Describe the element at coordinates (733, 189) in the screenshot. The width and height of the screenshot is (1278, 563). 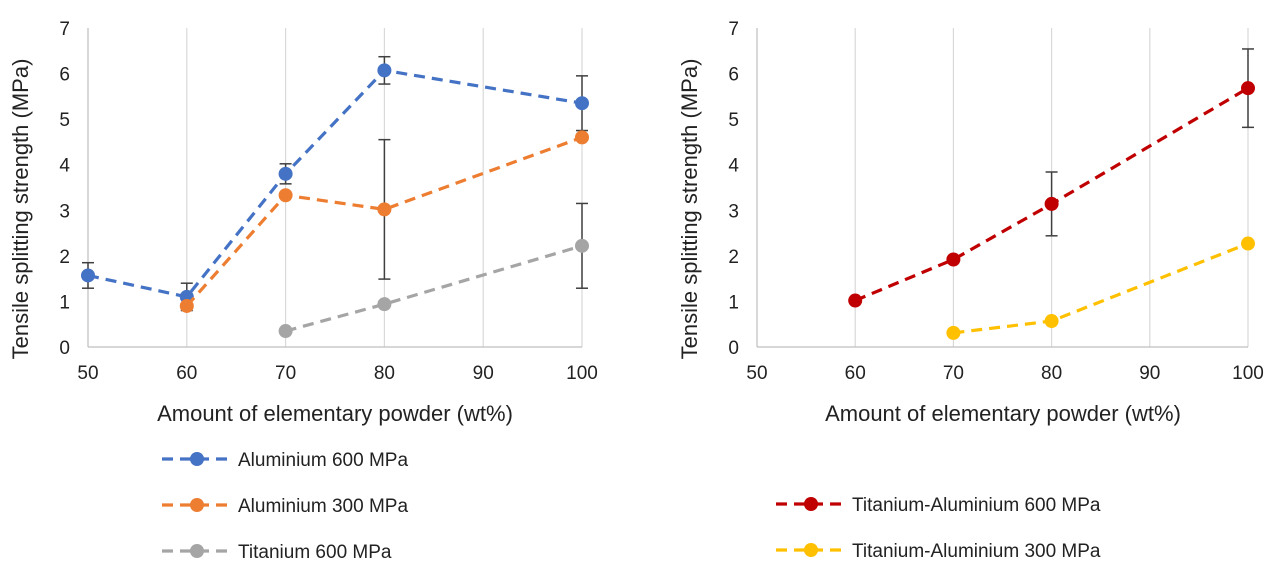
I see `y-tick-labels-right: 0 1 2 3 4 5 6 7` at that location.